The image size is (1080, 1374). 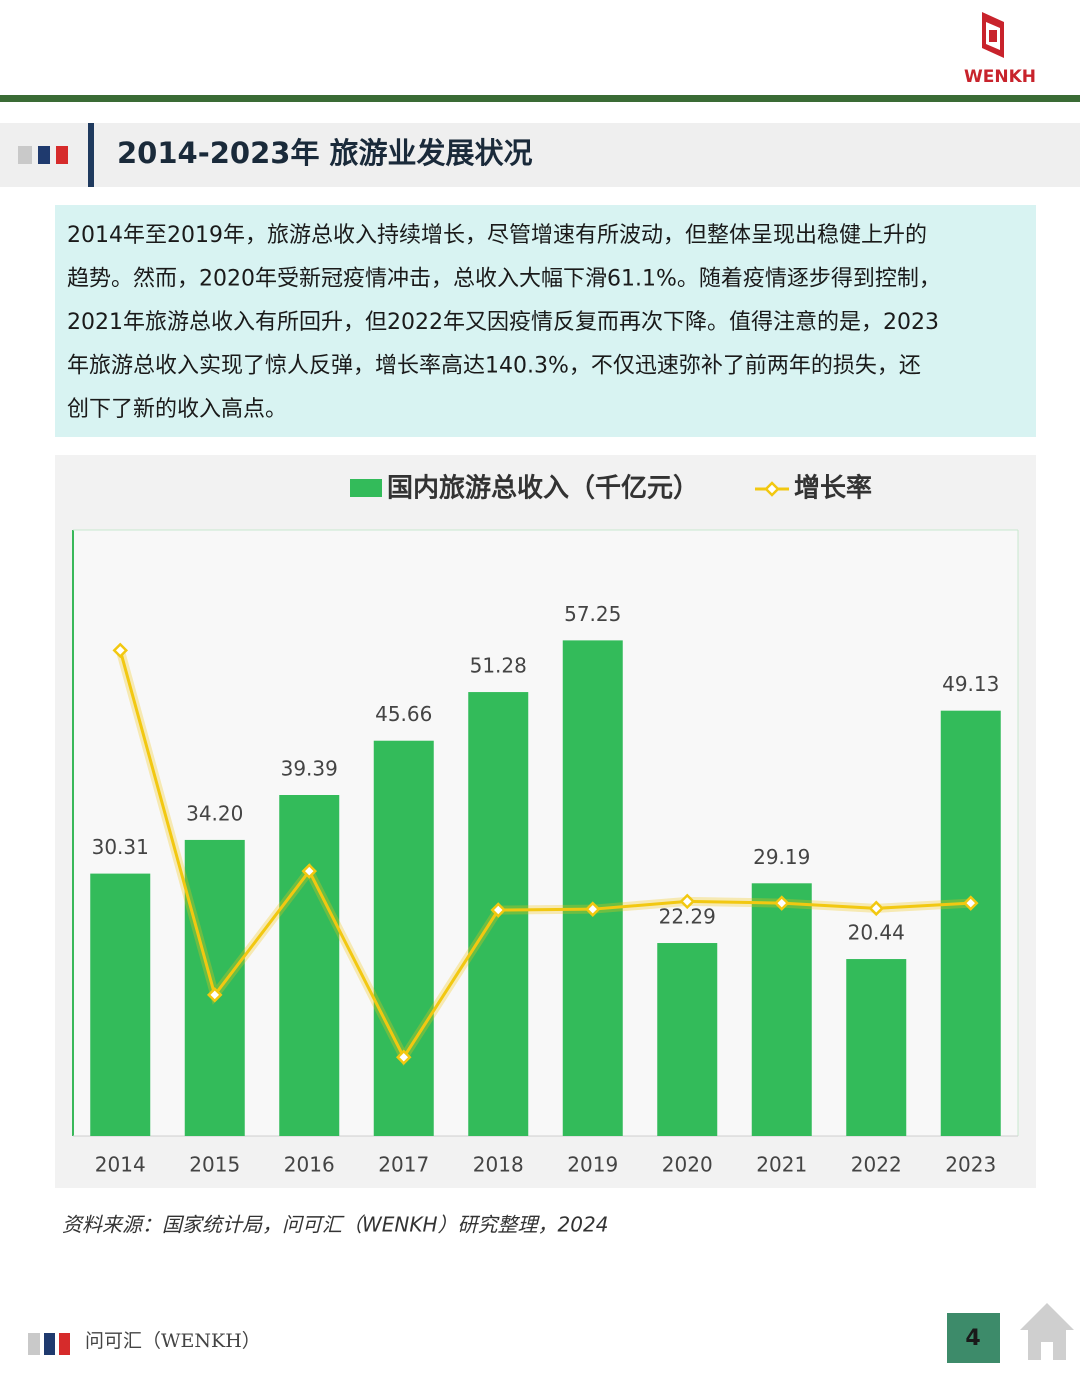 What do you see at coordinates (120, 847) in the screenshot?
I see `data-label: 30.31` at bounding box center [120, 847].